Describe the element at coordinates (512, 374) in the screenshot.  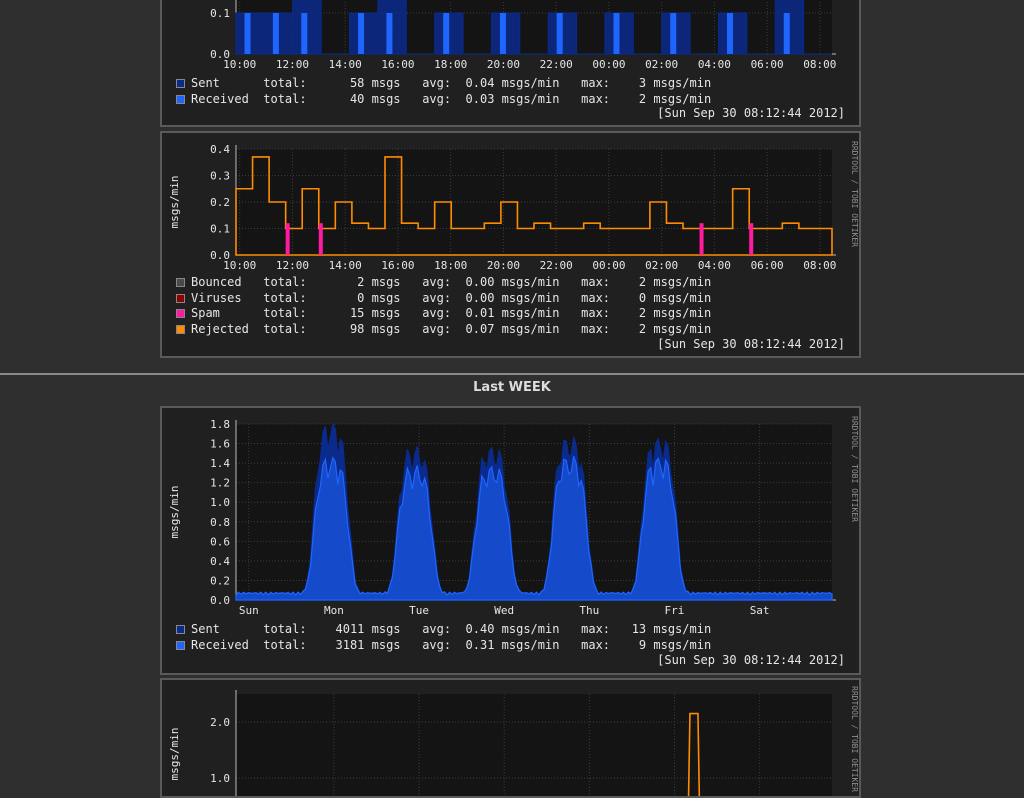
I see `section-divider` at that location.